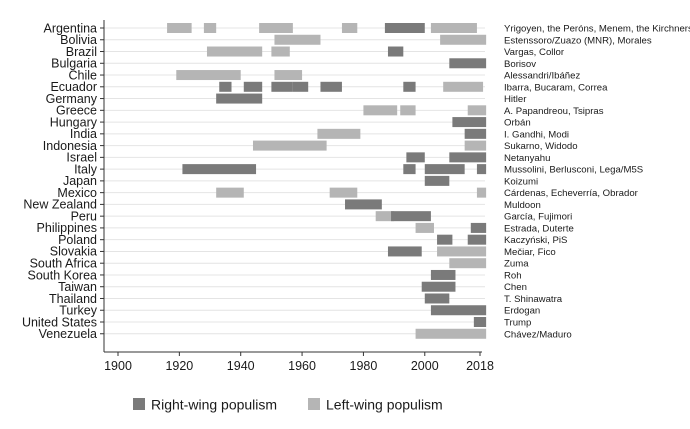 The height and width of the screenshot is (429, 690). Describe the element at coordinates (556, 87) in the screenshot. I see `leader-label: Ibarra, Bucaram, Correa` at that location.